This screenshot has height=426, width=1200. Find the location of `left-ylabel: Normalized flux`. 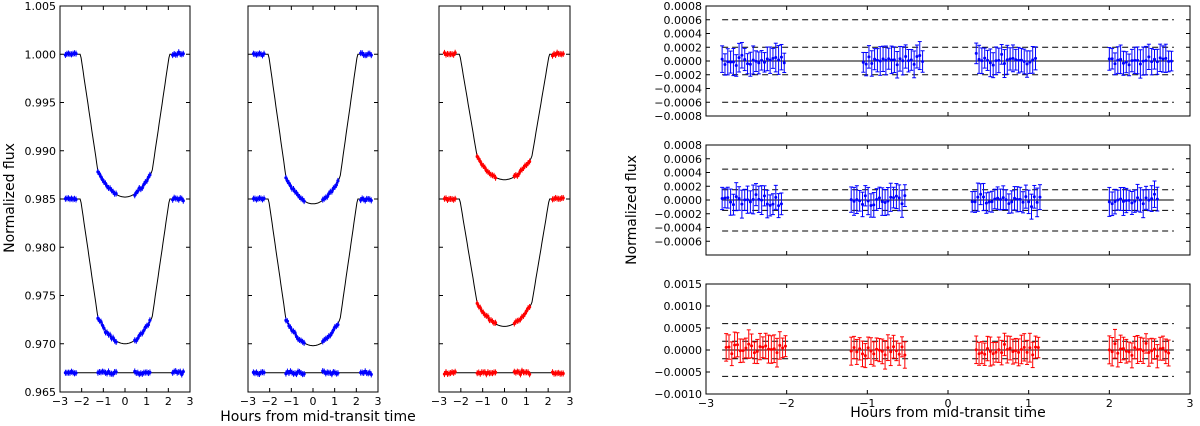

left-ylabel: Normalized flux is located at coordinates (10, 198).